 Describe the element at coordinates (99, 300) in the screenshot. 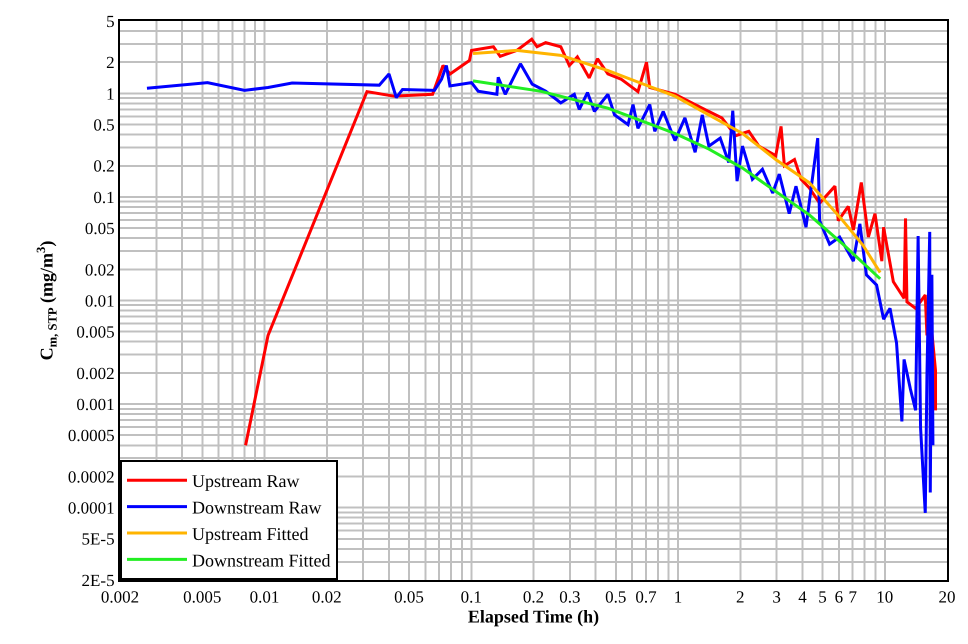

I see `y-tick-label: 0.01` at that location.